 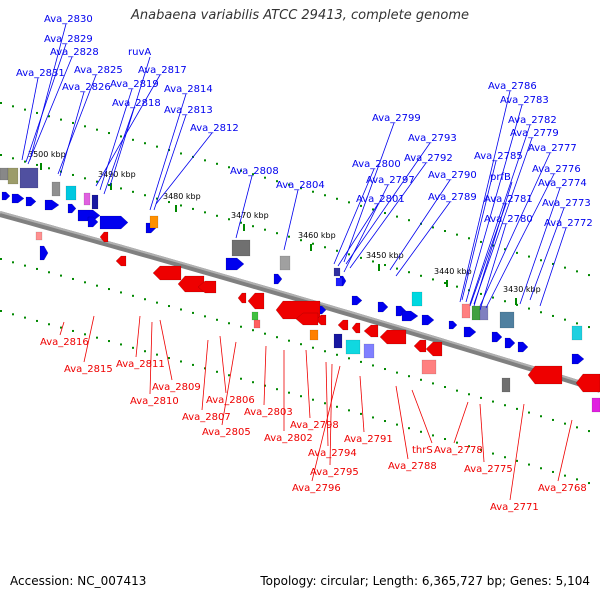 I want to click on accession-text: Accession: NC_007413, so click(x=78, y=581).